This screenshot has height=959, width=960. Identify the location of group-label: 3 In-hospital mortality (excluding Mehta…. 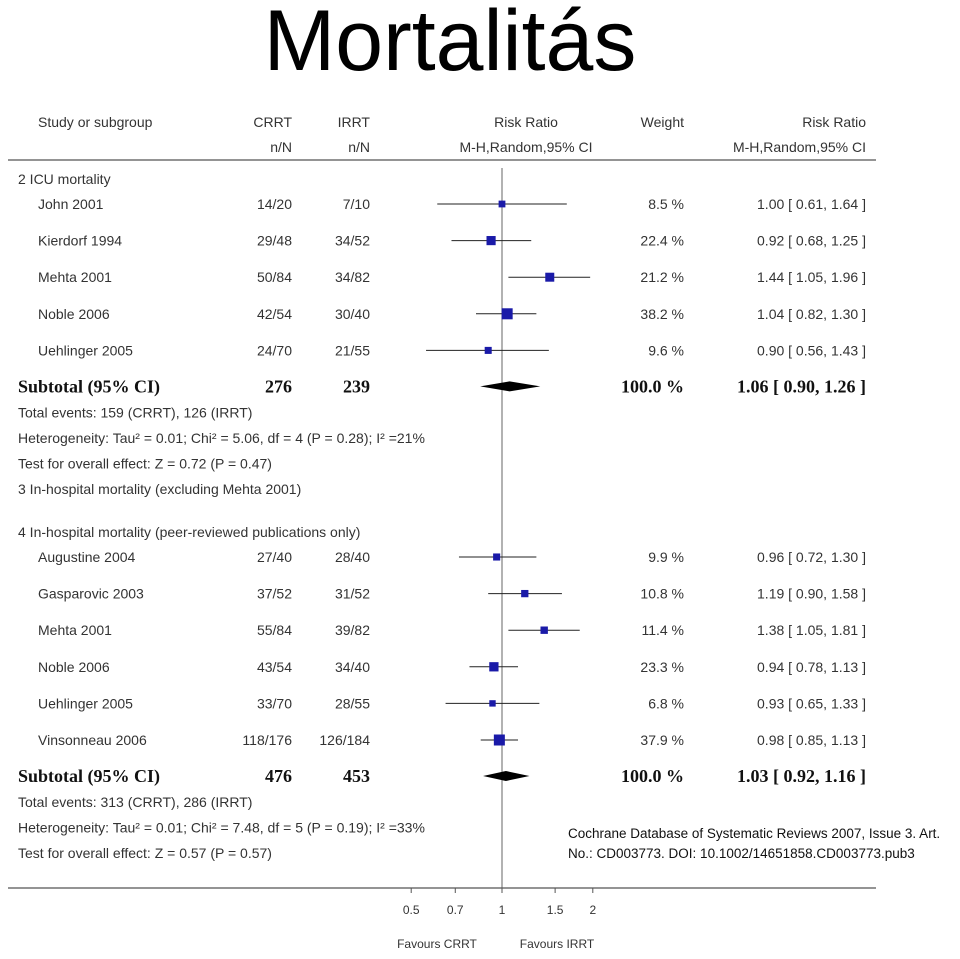
(159, 489).